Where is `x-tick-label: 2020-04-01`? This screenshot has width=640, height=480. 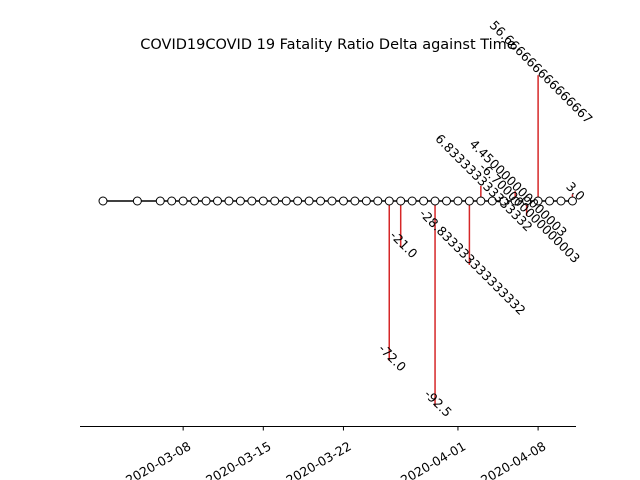 x-tick-label: 2020-04-01 is located at coordinates (433, 459).